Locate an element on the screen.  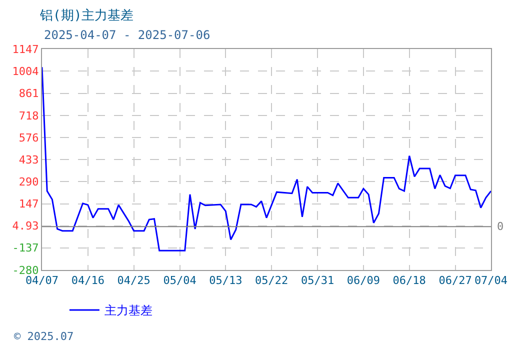
y-tick-label: 861 is located at coordinates (28, 93).